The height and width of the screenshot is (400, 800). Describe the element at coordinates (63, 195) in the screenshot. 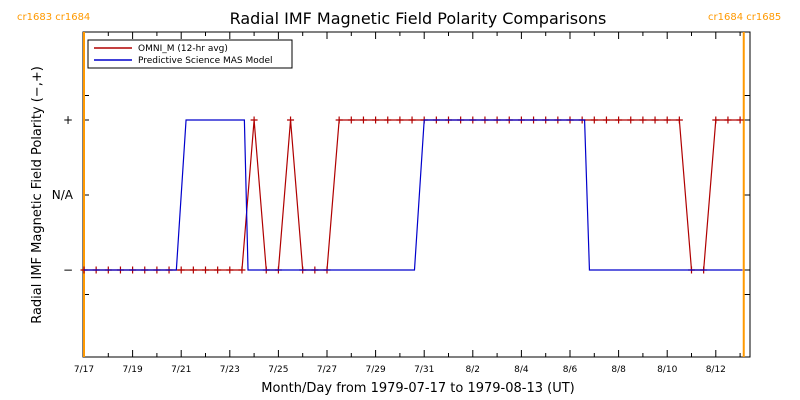

I see `y-tick-label: N/A` at that location.